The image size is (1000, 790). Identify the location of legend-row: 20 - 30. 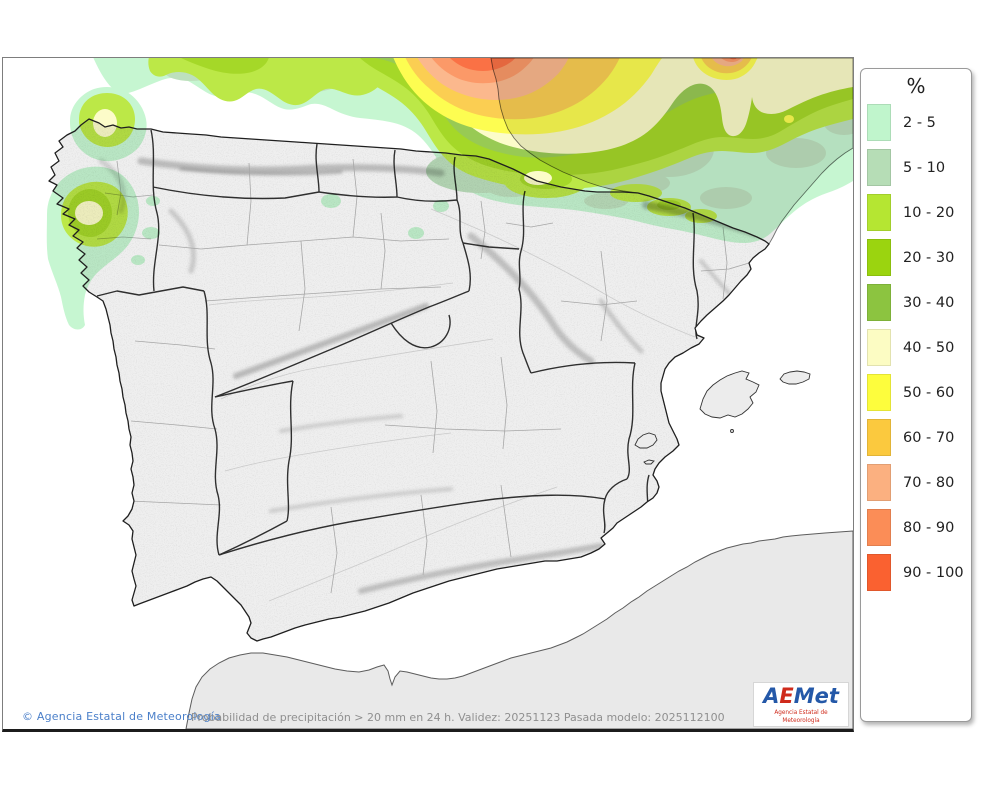
(916, 257).